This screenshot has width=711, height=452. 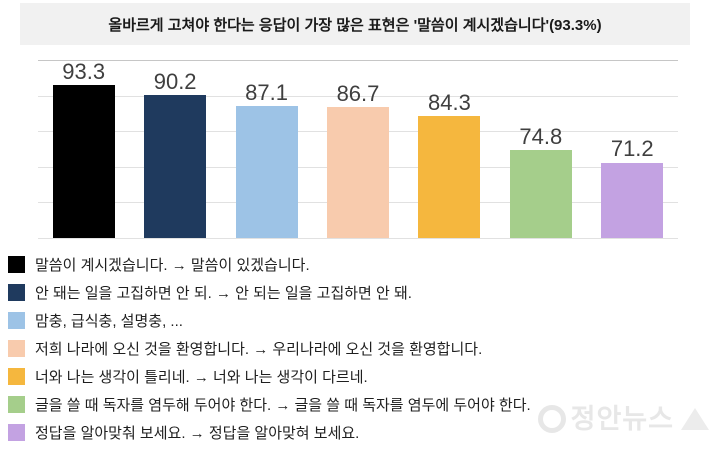 What do you see at coordinates (449, 102) in the screenshot?
I see `bar-value-label-5: 84.3` at bounding box center [449, 102].